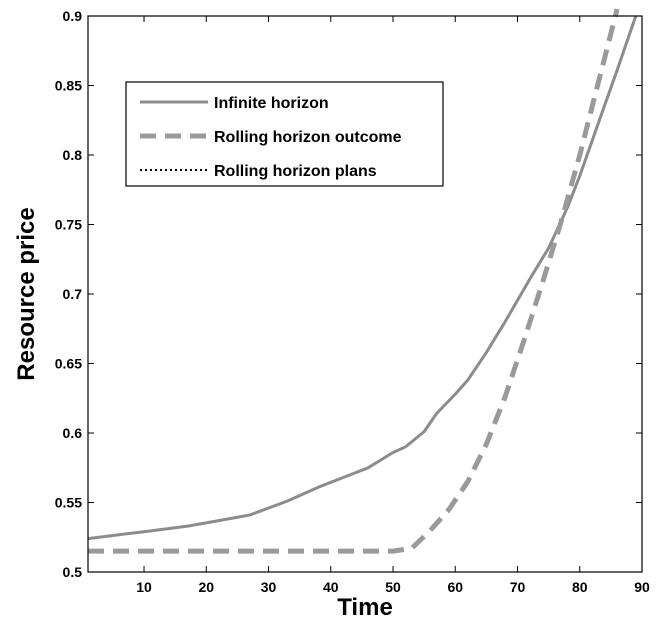 The width and height of the screenshot is (657, 625). What do you see at coordinates (68, 225) in the screenshot?
I see `y-tick-label: 0.75` at bounding box center [68, 225].